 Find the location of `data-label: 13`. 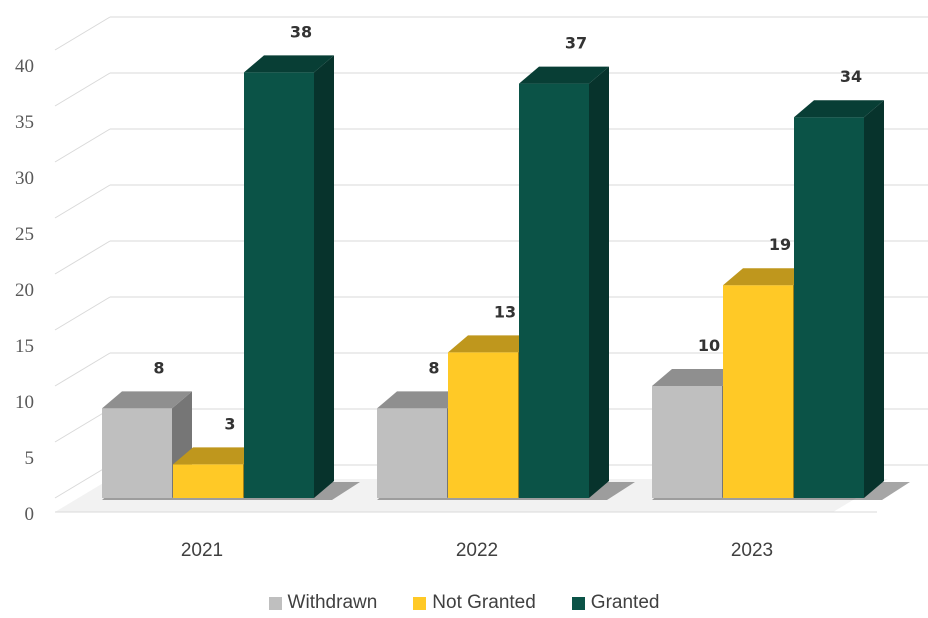

data-label: 13 is located at coordinates (505, 311).